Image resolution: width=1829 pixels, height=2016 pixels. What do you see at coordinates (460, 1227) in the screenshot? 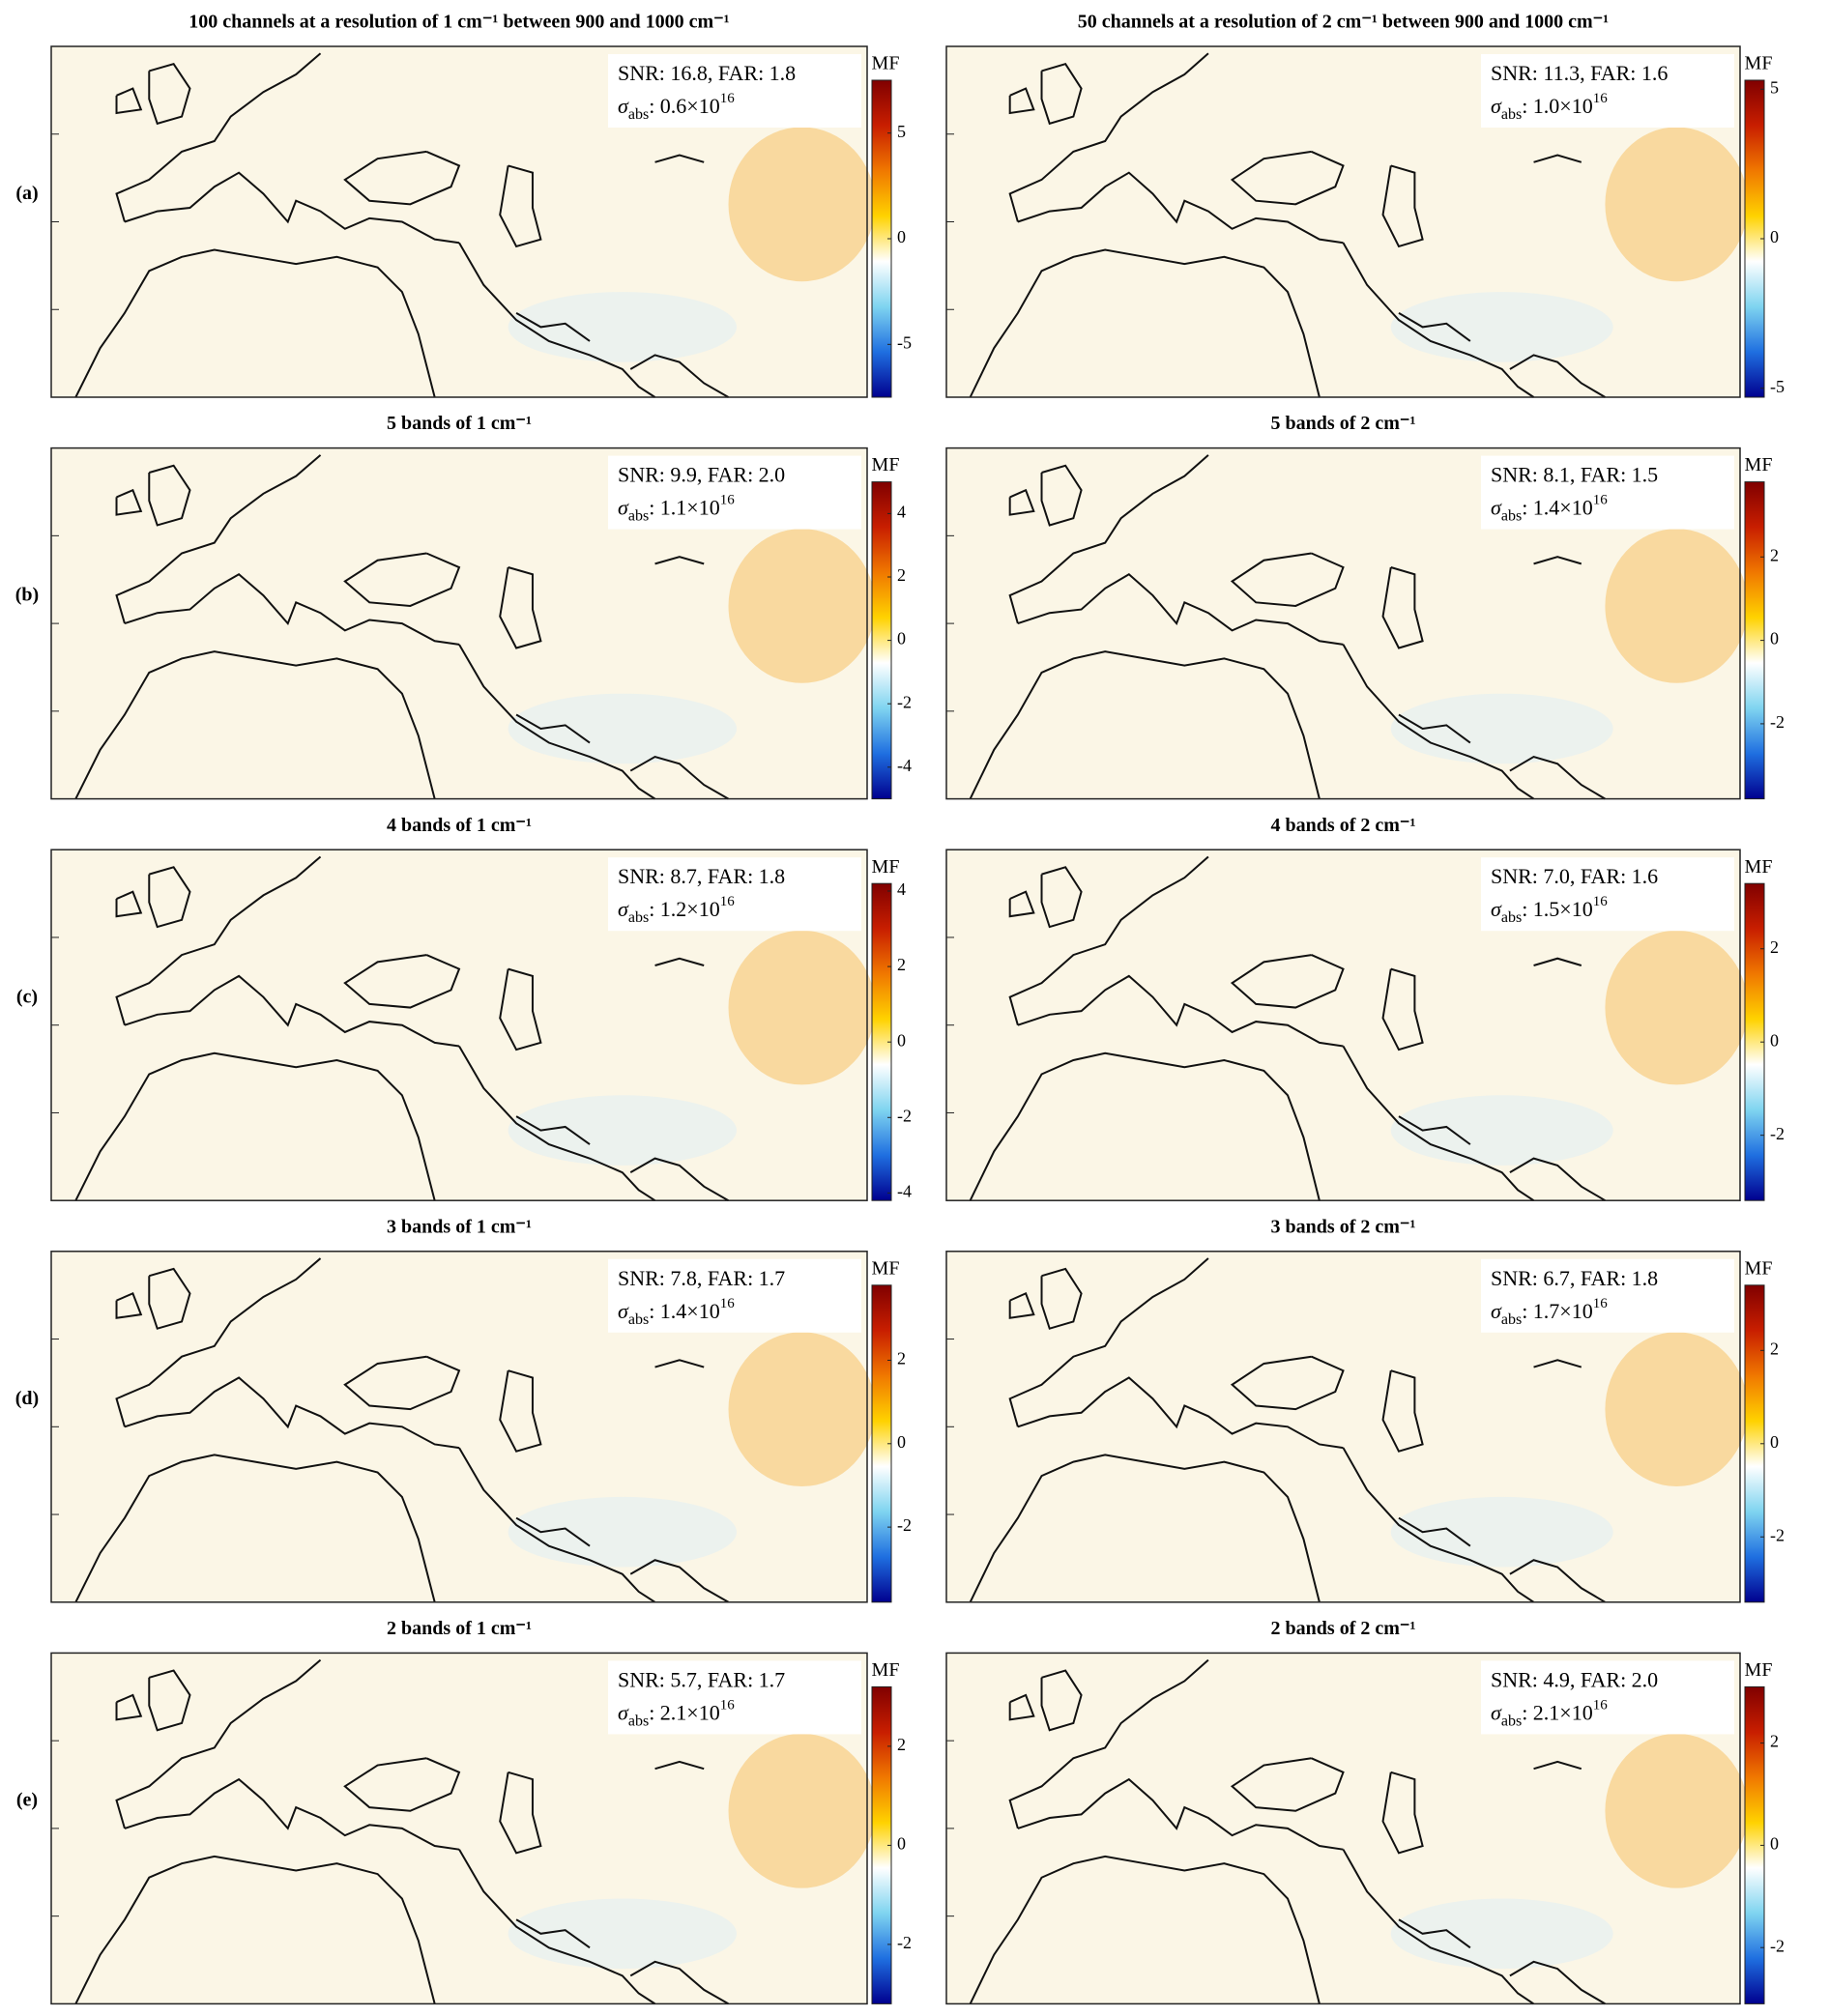
I see `panel-title: 3 bands of 1 cm⁻¹` at bounding box center [460, 1227].